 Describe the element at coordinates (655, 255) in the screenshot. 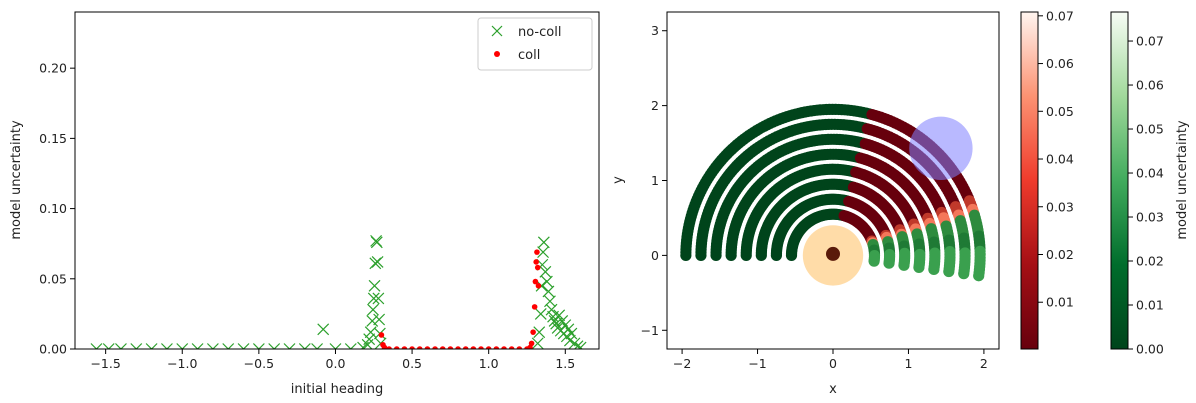

I see `right-y-tick-label: 0` at that location.